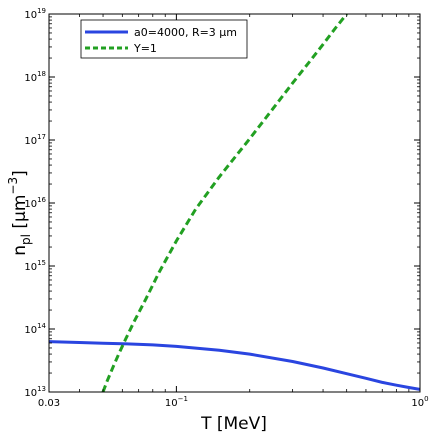 The image size is (436, 436). Describe the element at coordinates (185, 32) in the screenshot. I see `legend-label-series-1: a0=4000, R=3 µm` at that location.